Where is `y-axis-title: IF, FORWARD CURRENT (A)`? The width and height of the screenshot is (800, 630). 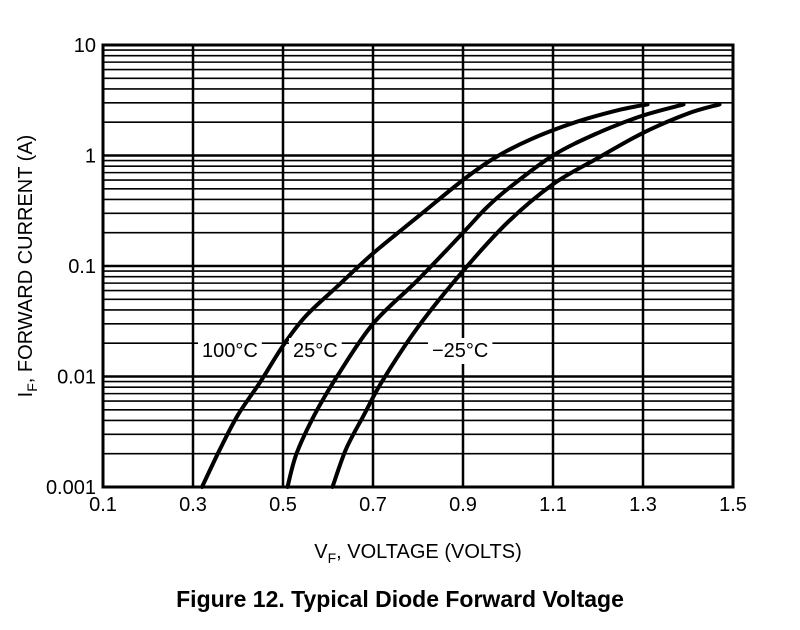 y-axis-title: IF, FORWARD CURRENT (A) is located at coordinates (27, 266).